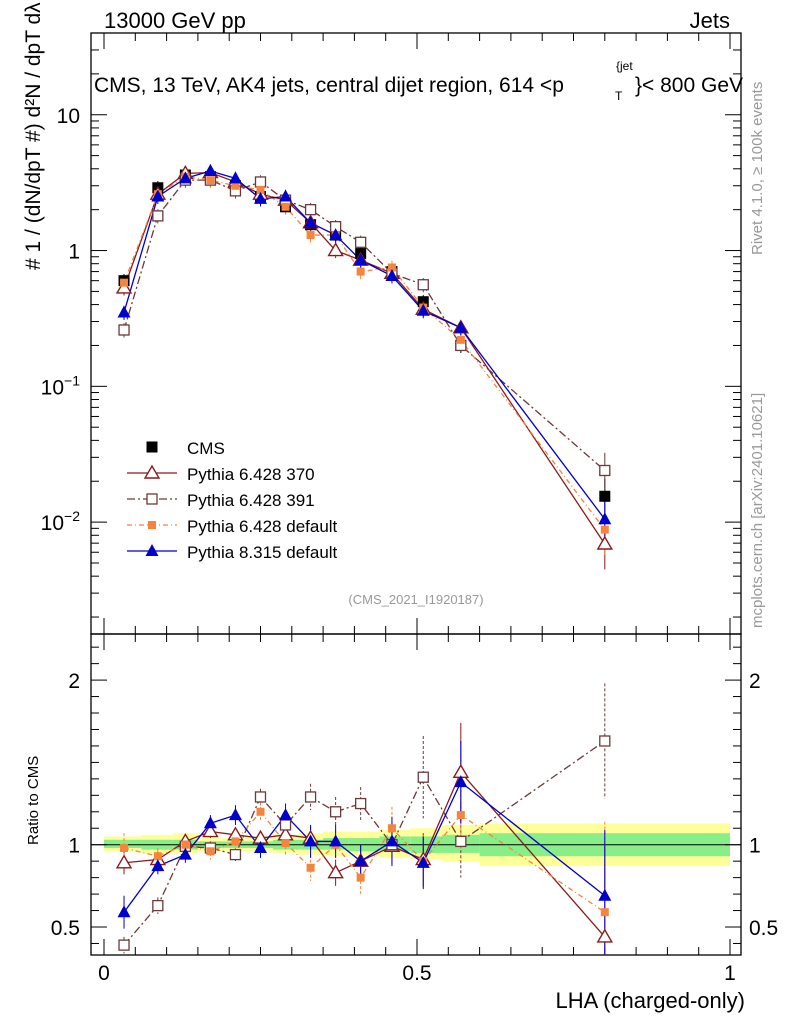 Image resolution: width=786 pixels, height=1024 pixels. I want to click on plot-subtitle-subscript: T, so click(619, 96).